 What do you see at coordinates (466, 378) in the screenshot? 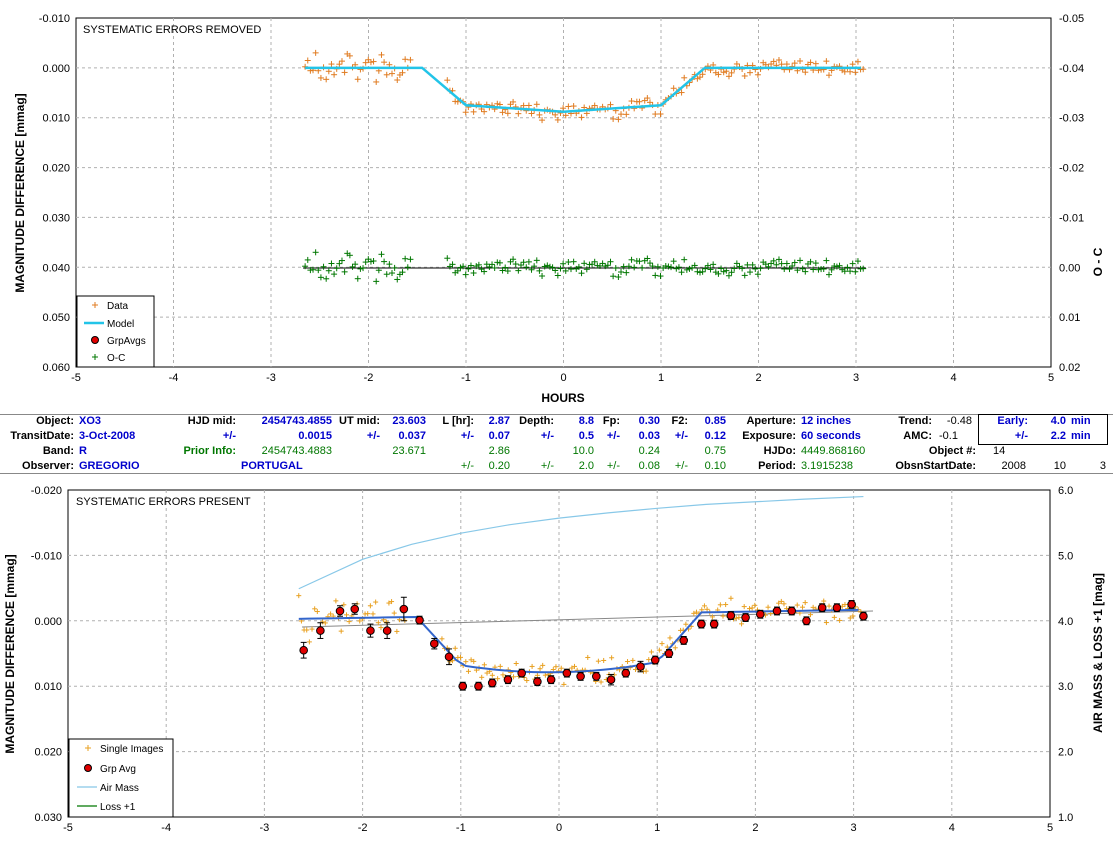
I see `x-tick-label: -1` at bounding box center [466, 378].